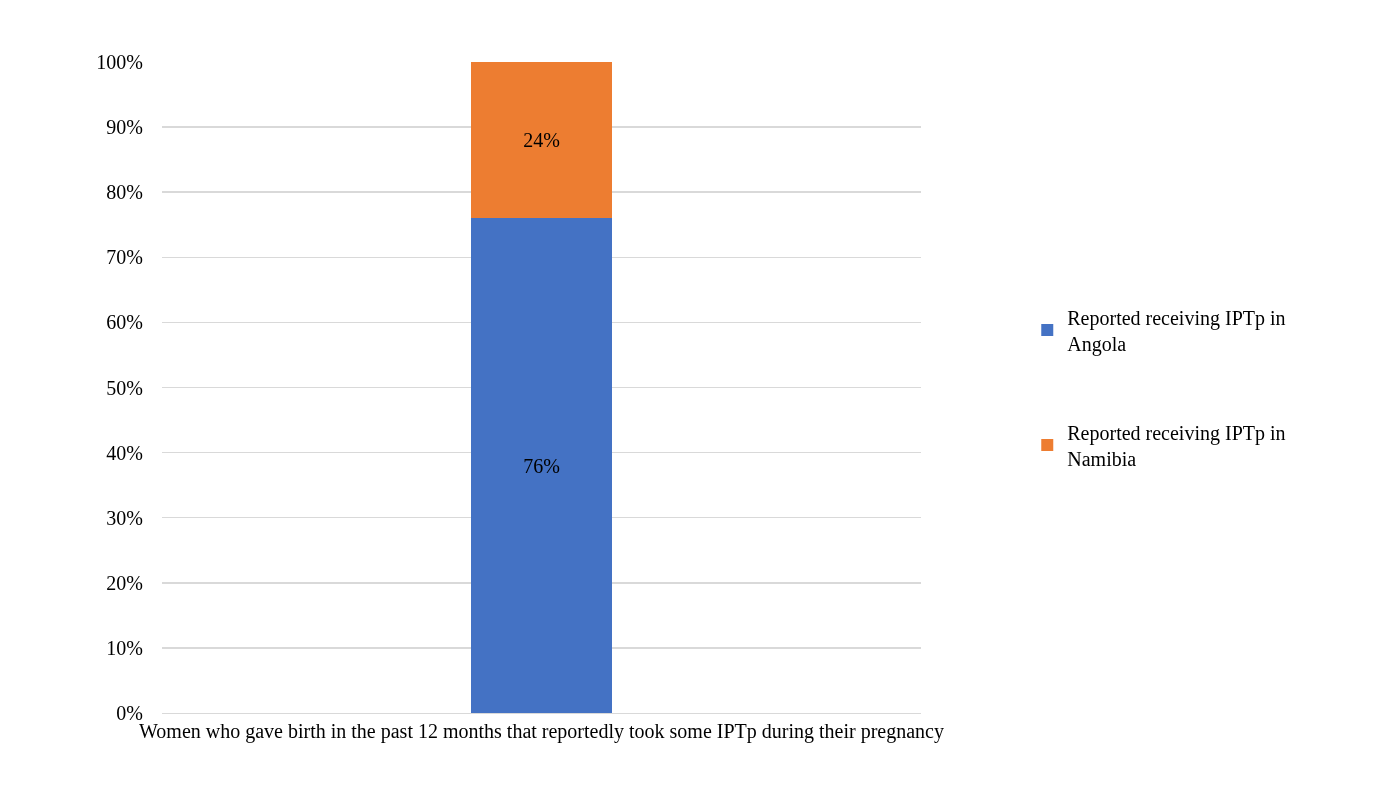 This screenshot has width=1381, height=799. I want to click on y-tick-label: 20%, so click(124, 582).